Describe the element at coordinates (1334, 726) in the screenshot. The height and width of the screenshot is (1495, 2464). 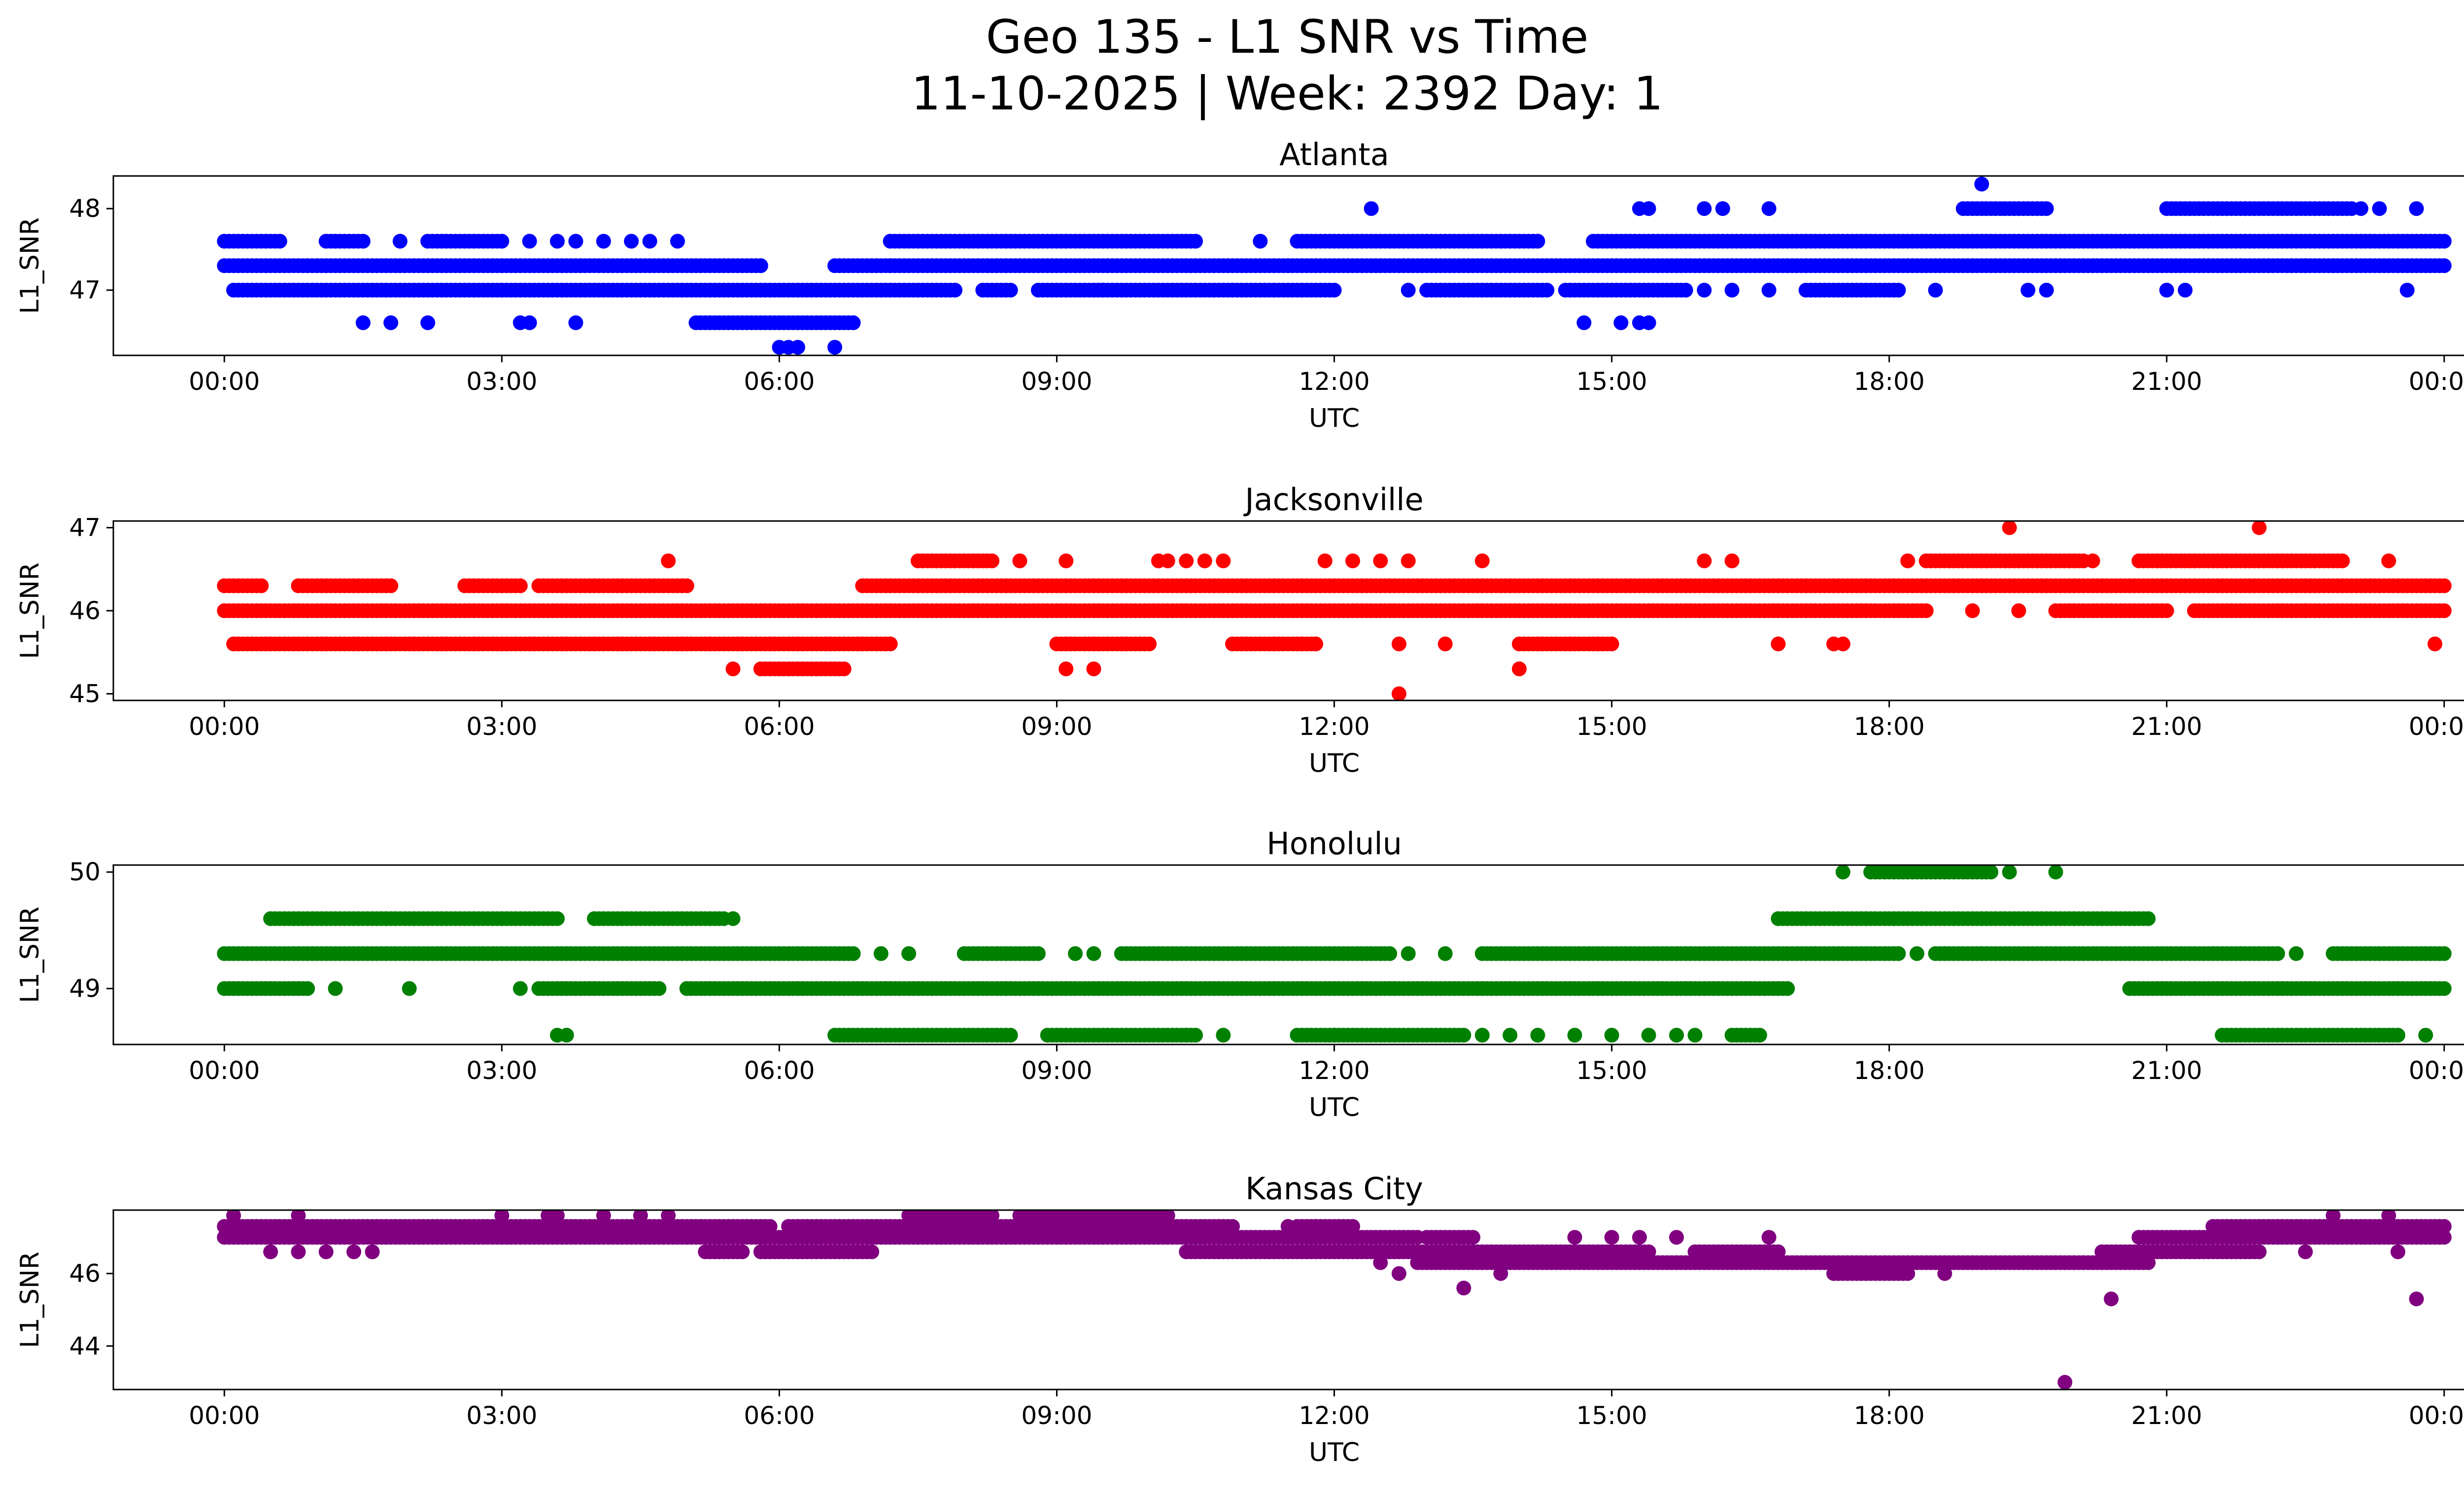
I see `x-tick-label: 12:00` at that location.